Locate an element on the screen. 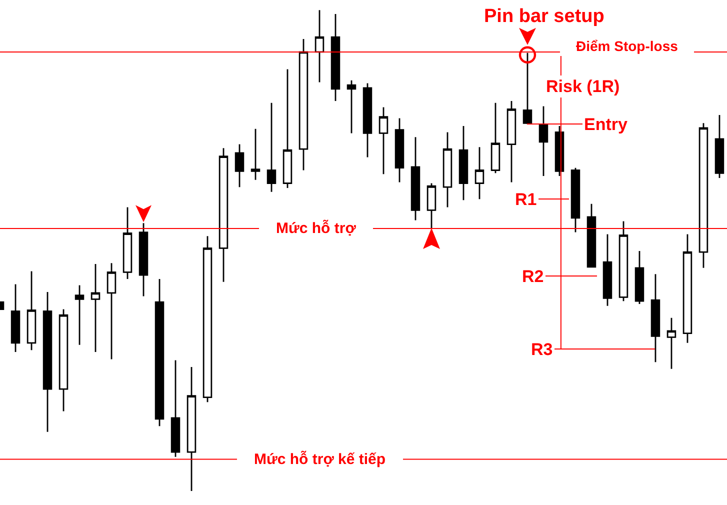  annotation: Risk (1R) is located at coordinates (583, 86).